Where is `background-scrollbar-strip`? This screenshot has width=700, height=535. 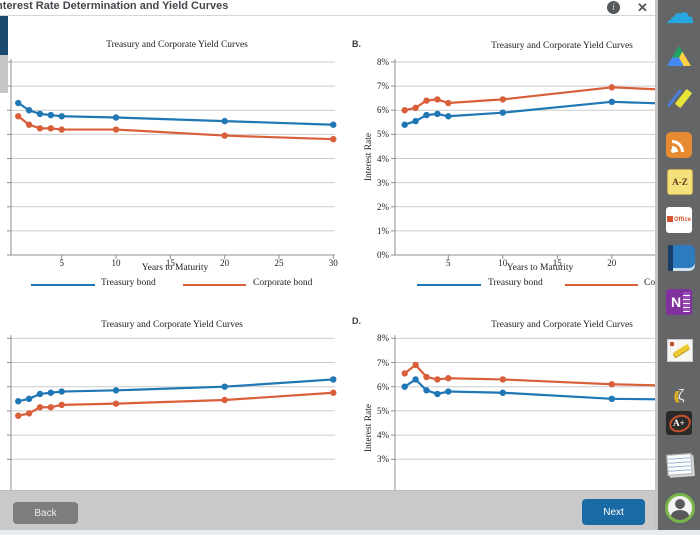 background-scrollbar-strip is located at coordinates (4, 74).